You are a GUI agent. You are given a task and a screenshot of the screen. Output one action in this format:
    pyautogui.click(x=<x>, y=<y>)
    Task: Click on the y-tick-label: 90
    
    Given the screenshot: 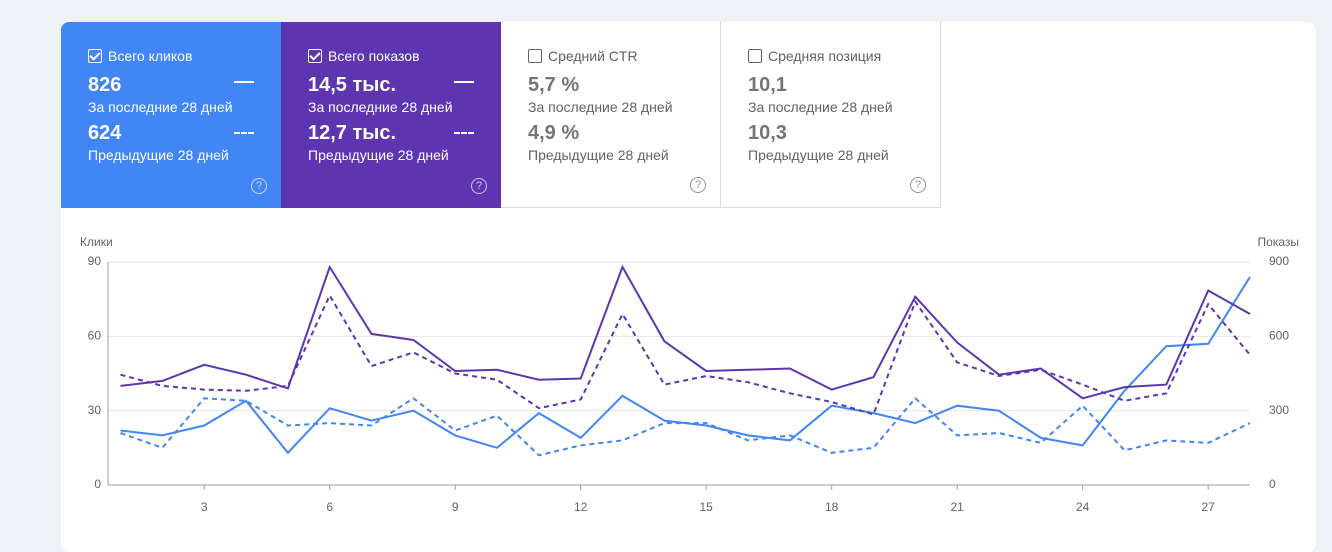 What is the action you would take?
    pyautogui.click(x=95, y=261)
    